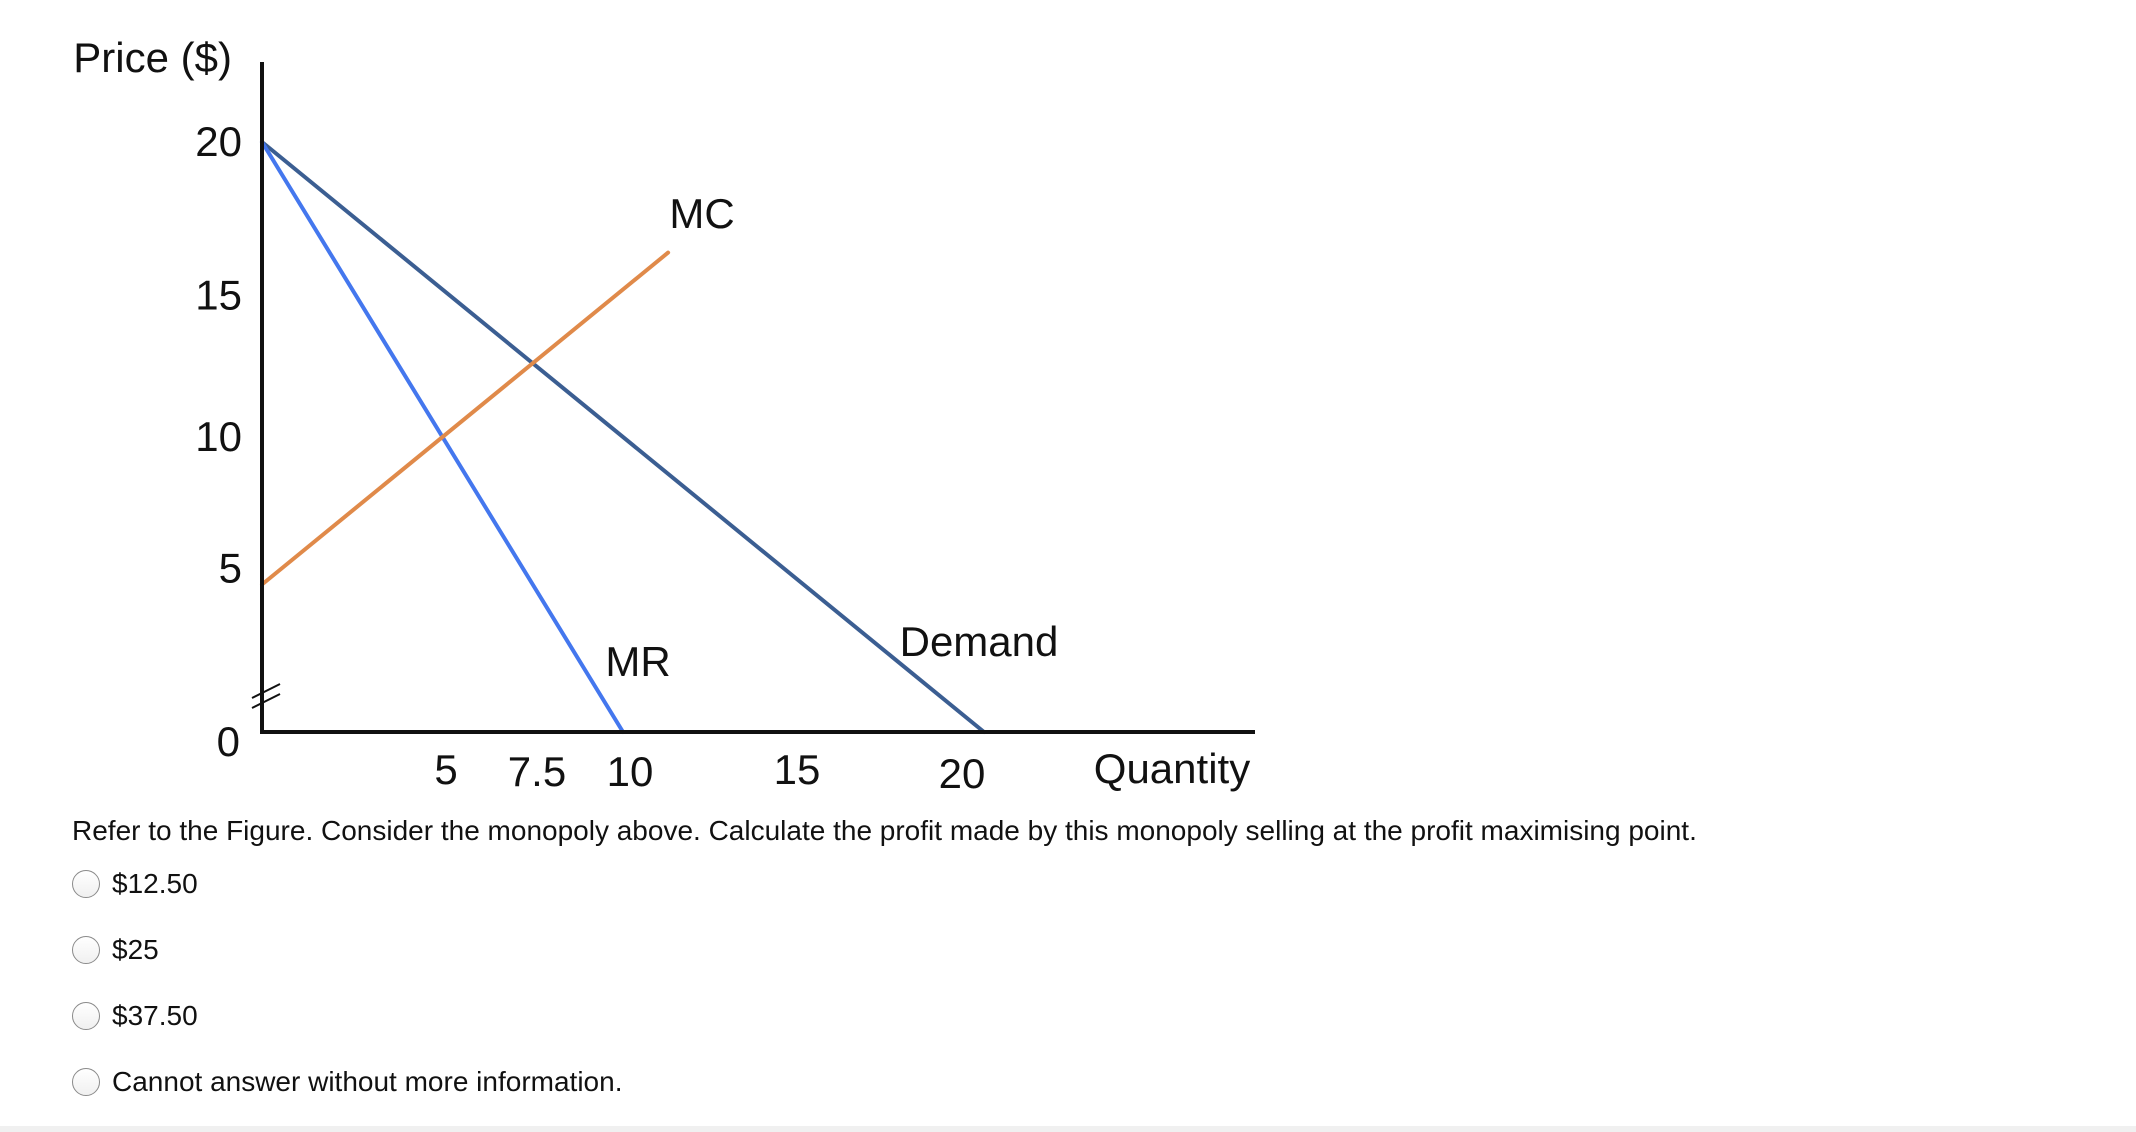 This screenshot has height=1132, width=2136. What do you see at coordinates (701, 213) in the screenshot?
I see `series-label-mc: MC` at bounding box center [701, 213].